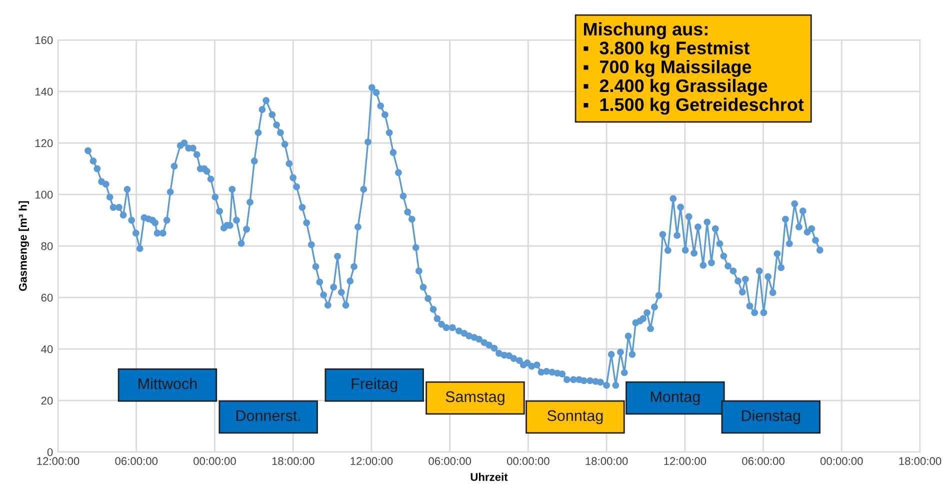  I want to click on annotation: Dienstag, so click(771, 417).